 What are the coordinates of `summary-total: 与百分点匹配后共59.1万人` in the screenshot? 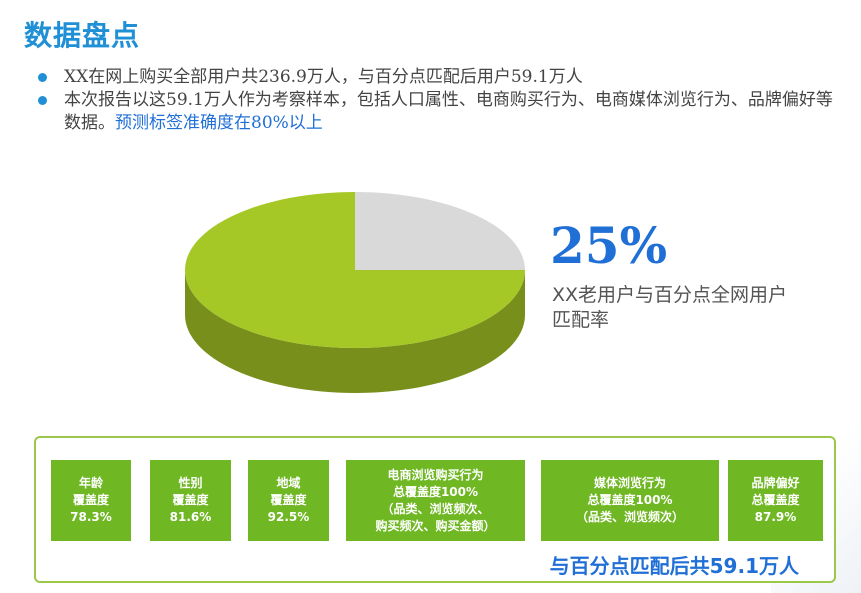 It's located at (674, 566).